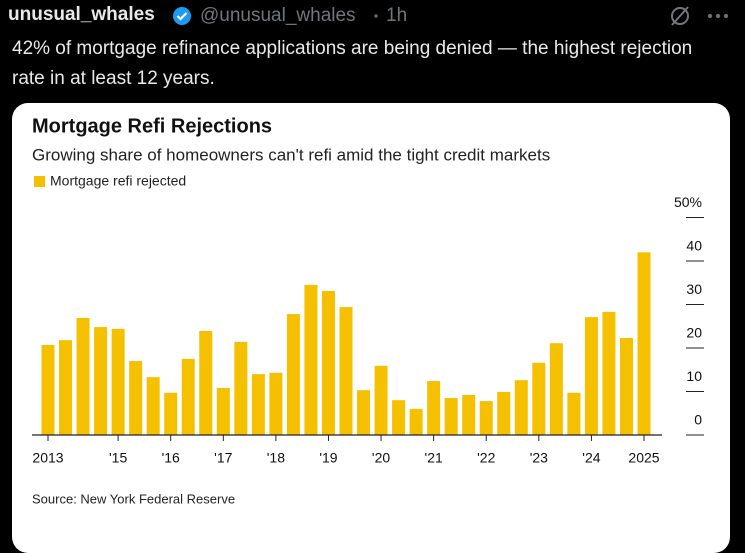 The image size is (745, 553). I want to click on header-icons, so click(699, 16).